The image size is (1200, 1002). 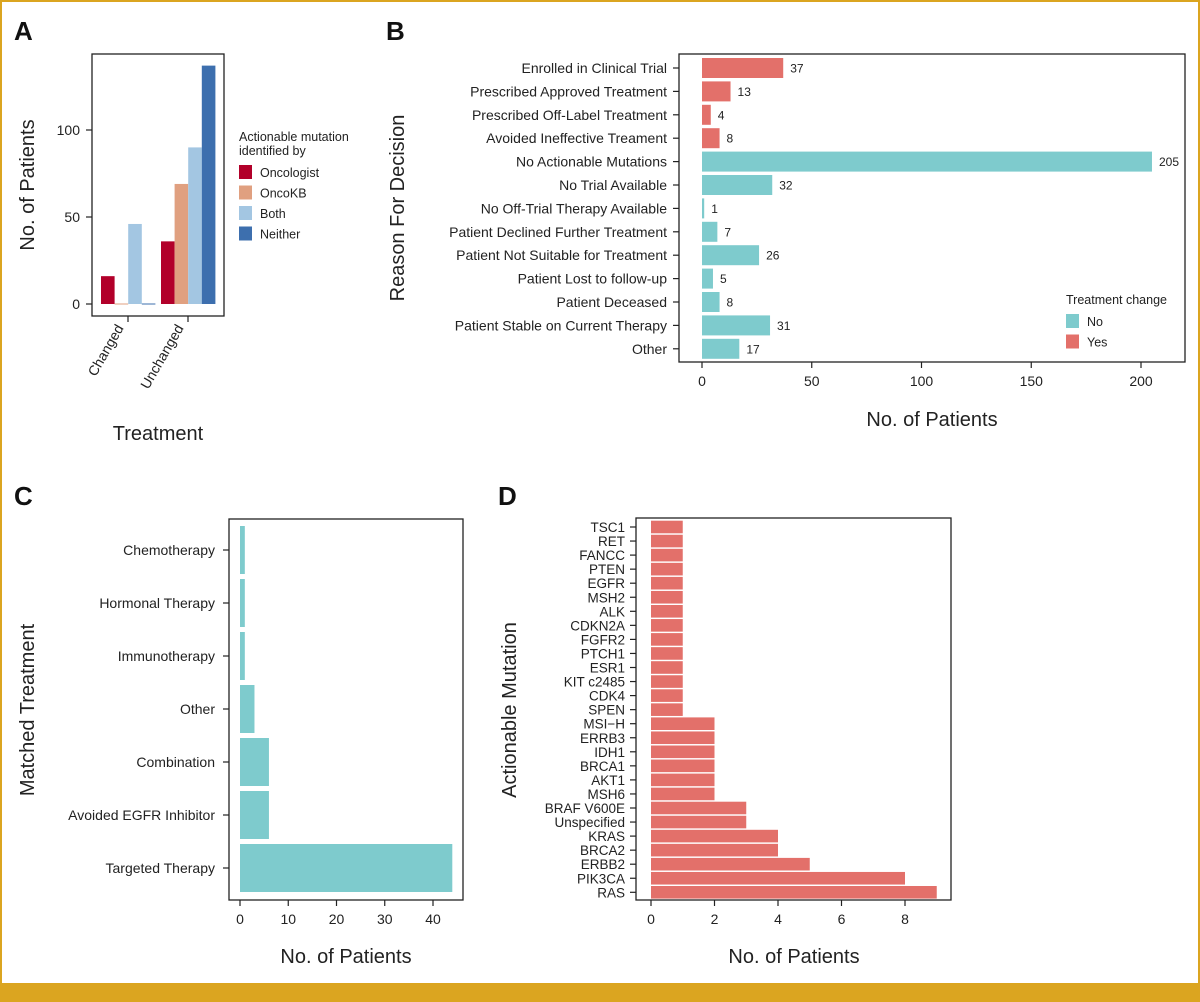 I want to click on x-tick-label-unchanged: Unchanged, so click(x=162, y=357).